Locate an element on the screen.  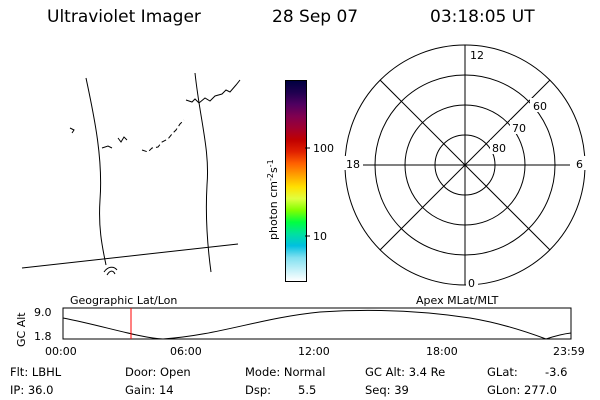
y-axis-title: GC Alt is located at coordinates (21, 329).